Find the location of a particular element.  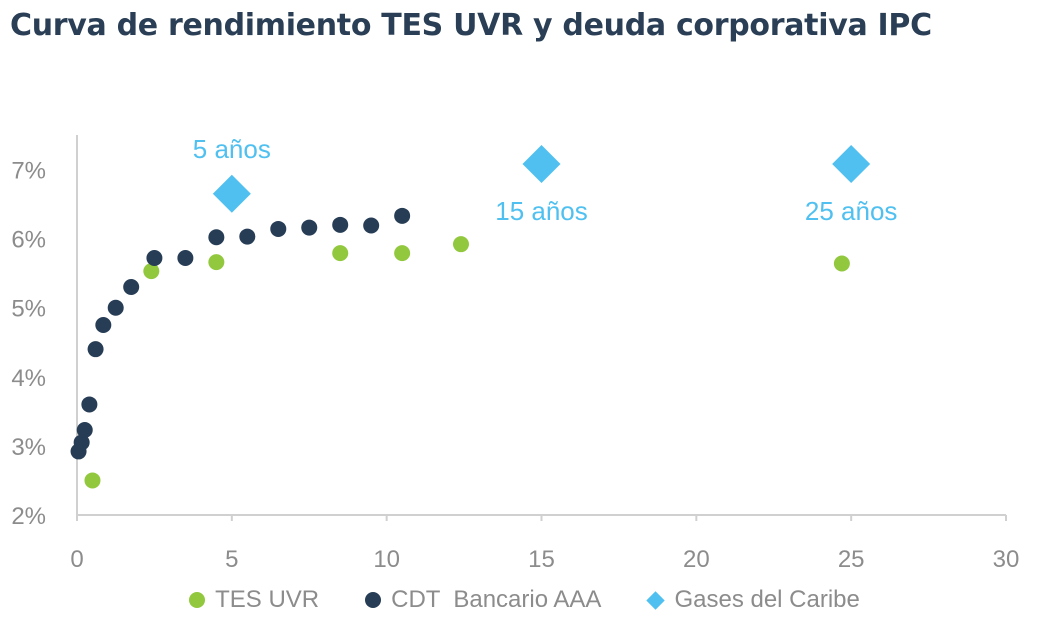

x-tick-label: 25 is located at coordinates (851, 559).